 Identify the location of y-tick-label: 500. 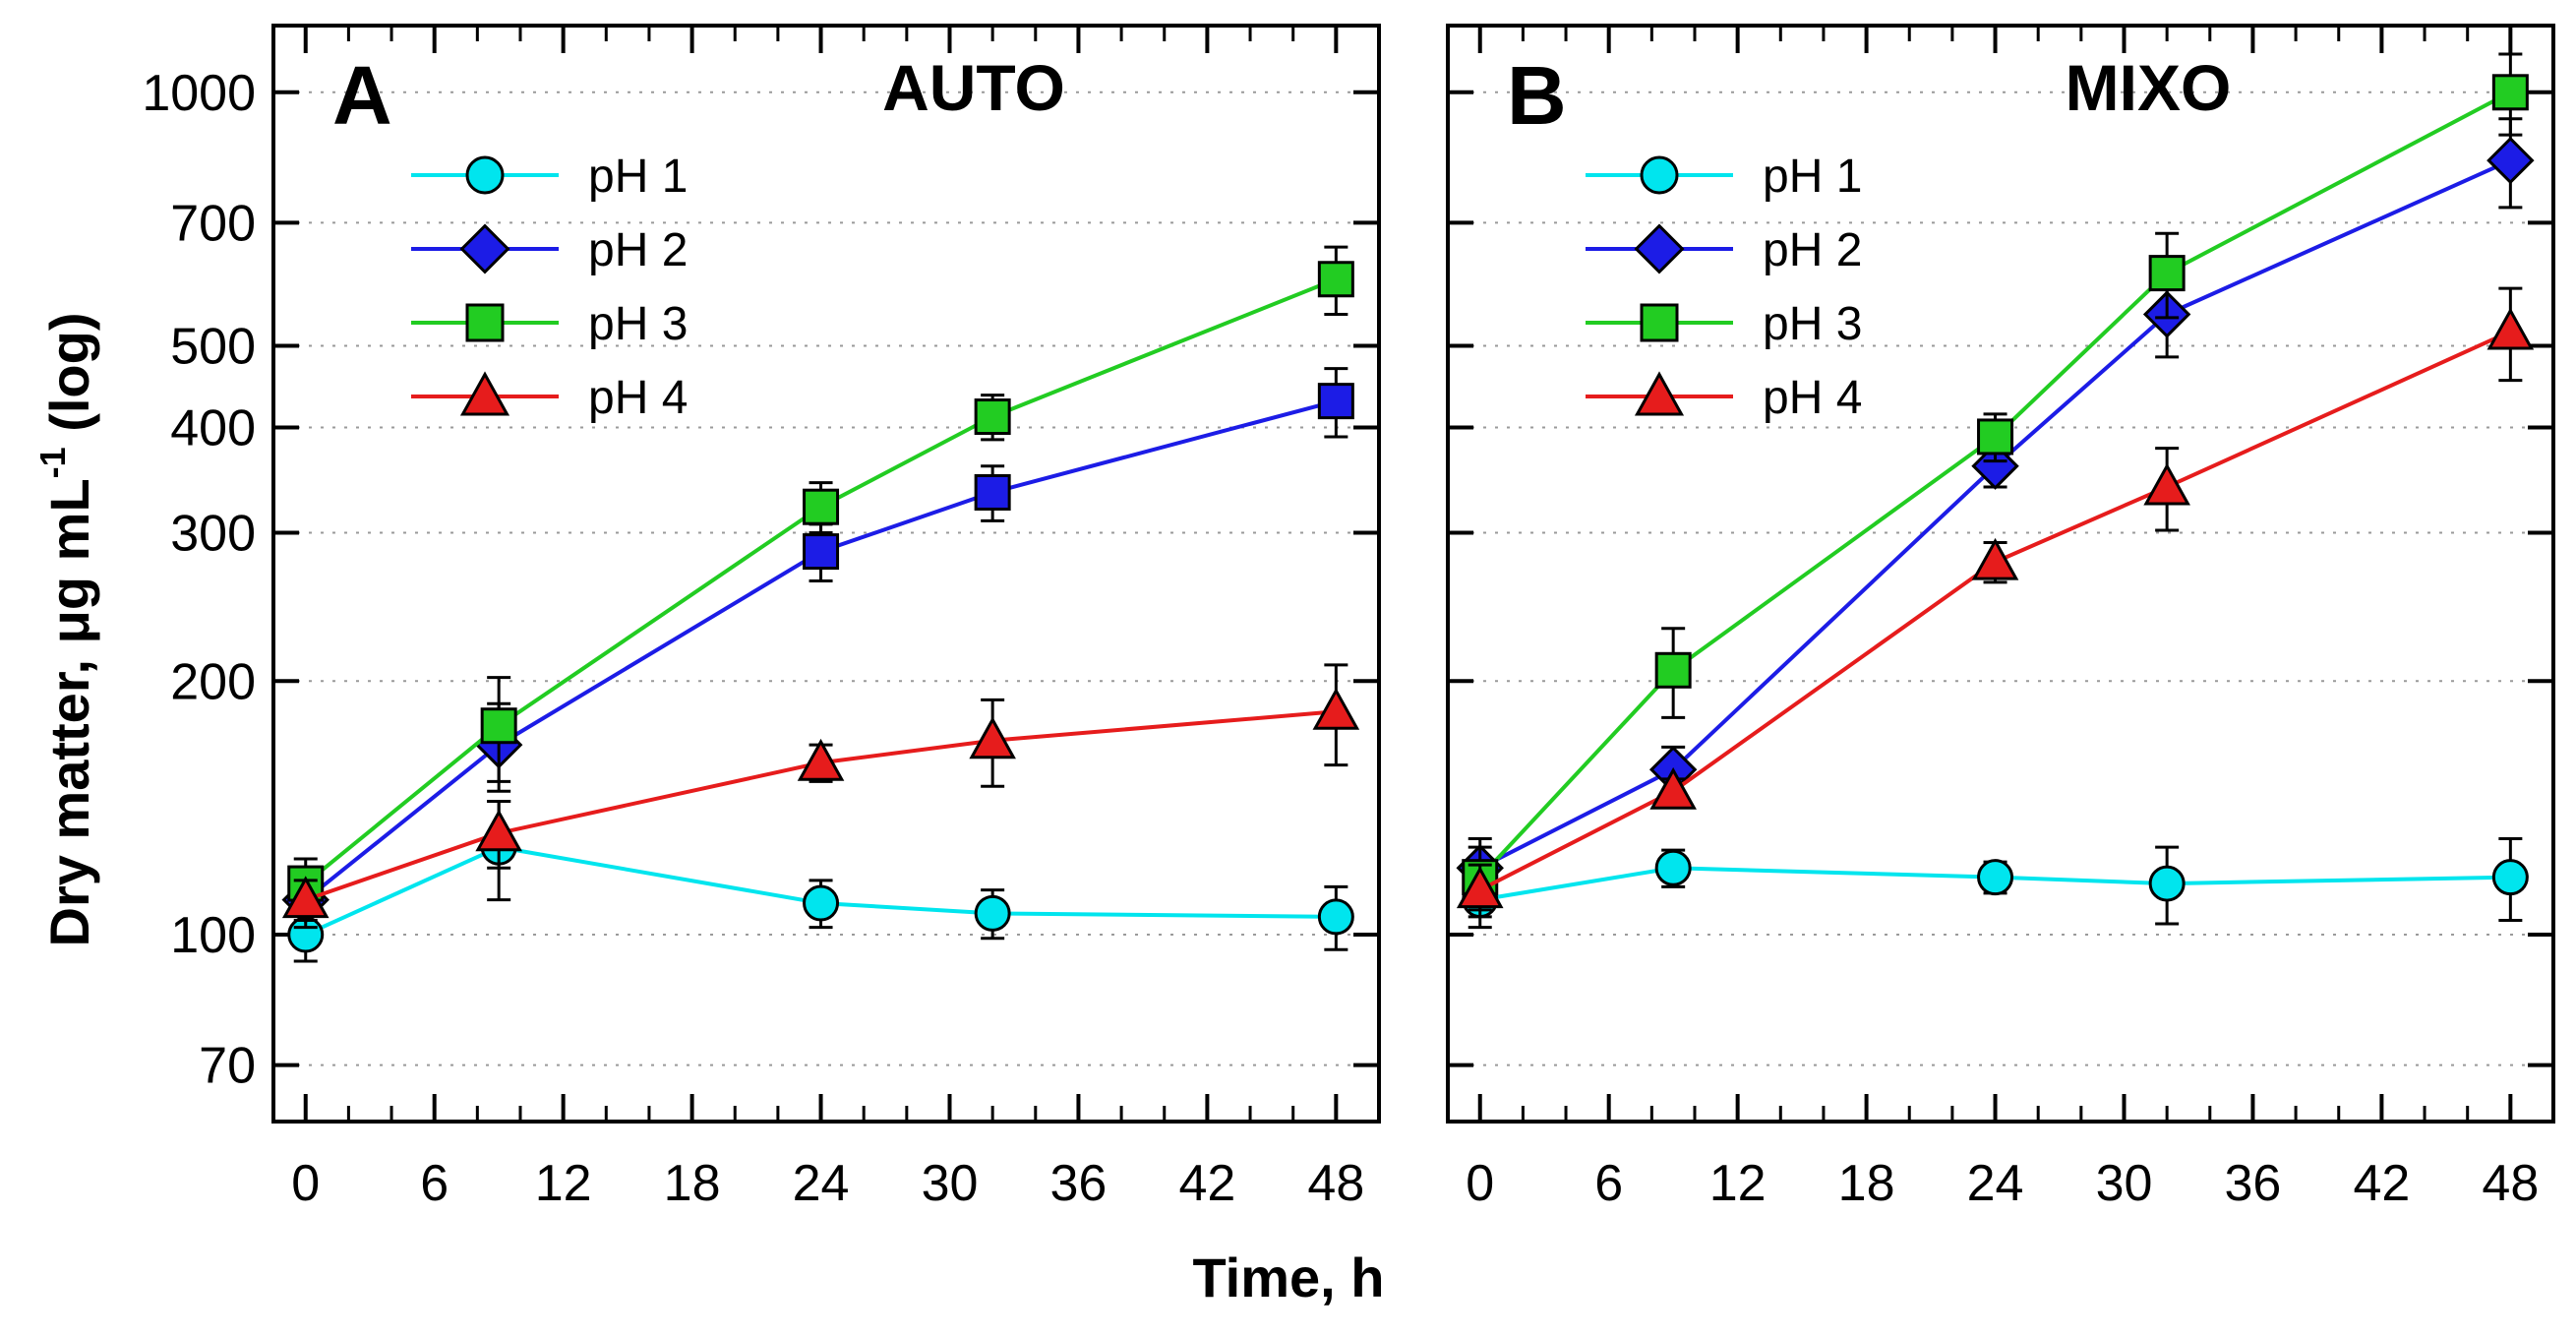
(213, 347).